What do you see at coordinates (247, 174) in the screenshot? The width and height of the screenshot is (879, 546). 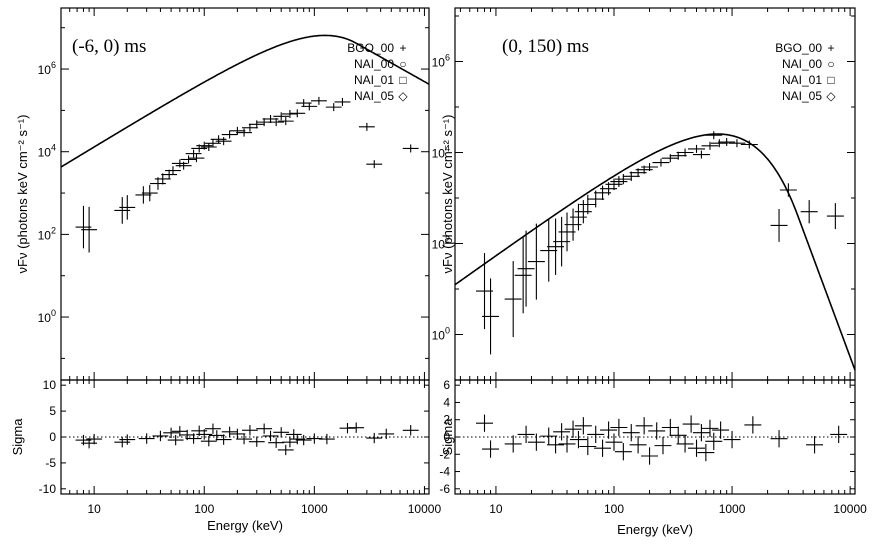 I see `data-points-group` at bounding box center [247, 174].